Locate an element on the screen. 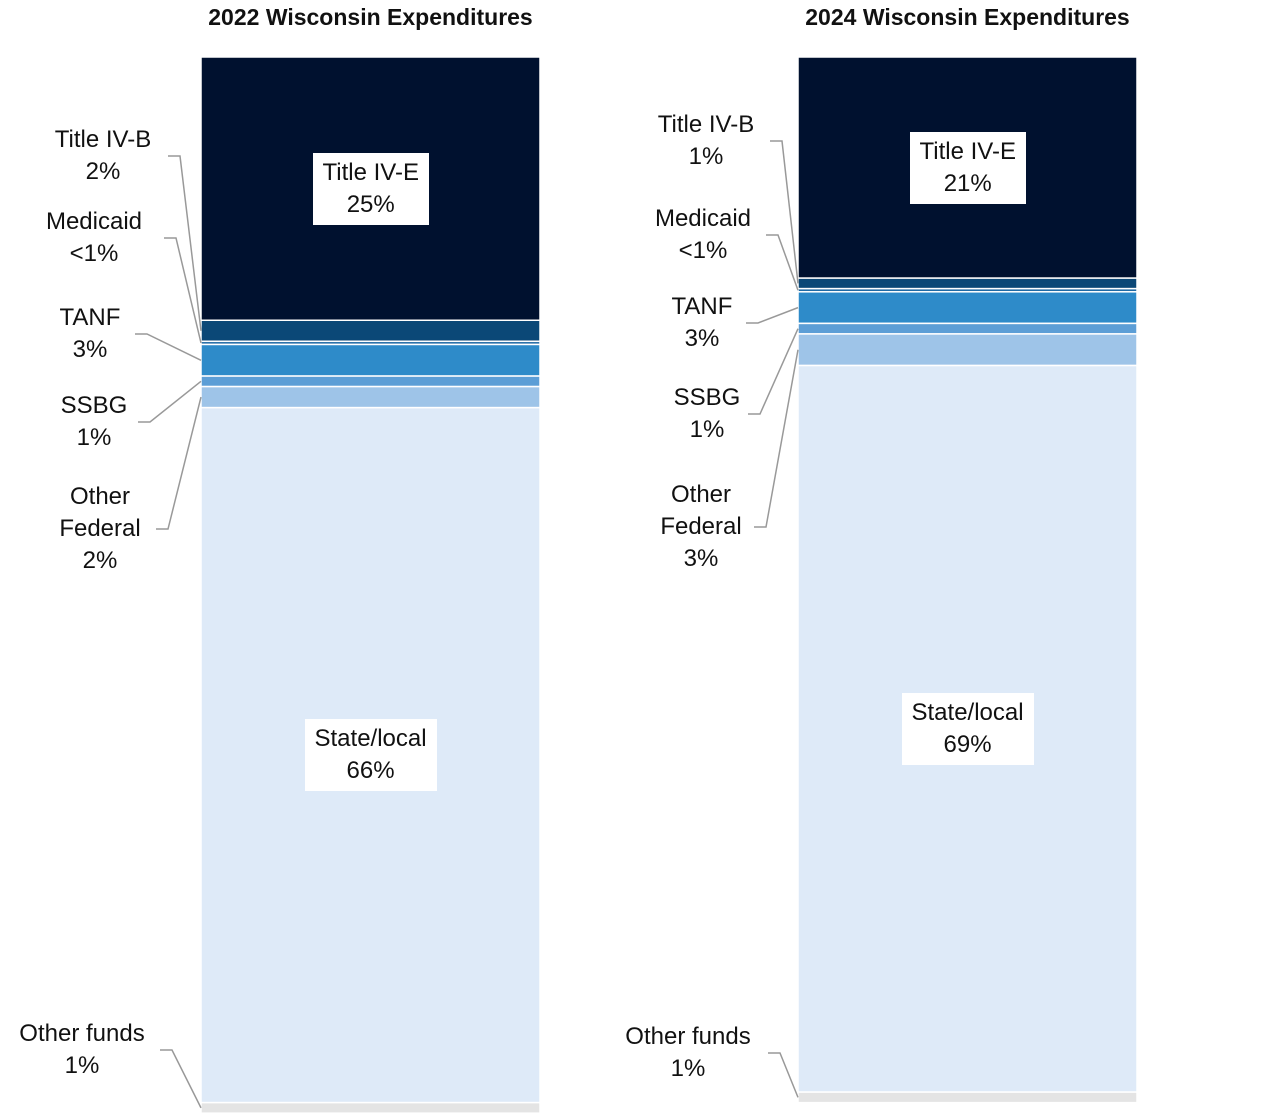 The height and width of the screenshot is (1118, 1262). segment-value: 25% is located at coordinates (370, 204).